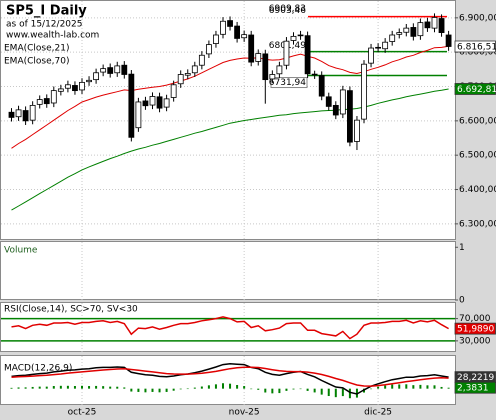 This screenshot has width=496, height=420. Describe the element at coordinates (52, 36) in the screenshot. I see `source: www.wealth-lab.com` at that location.